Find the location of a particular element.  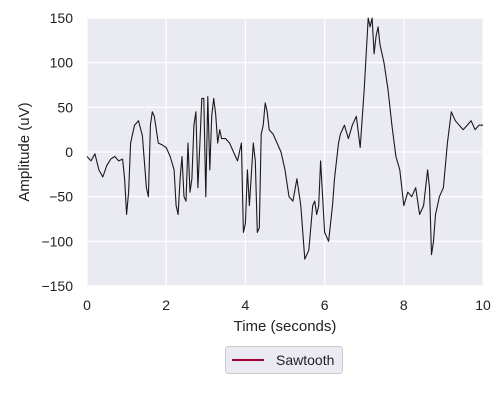

x-tick-label: 0 is located at coordinates (87, 305).